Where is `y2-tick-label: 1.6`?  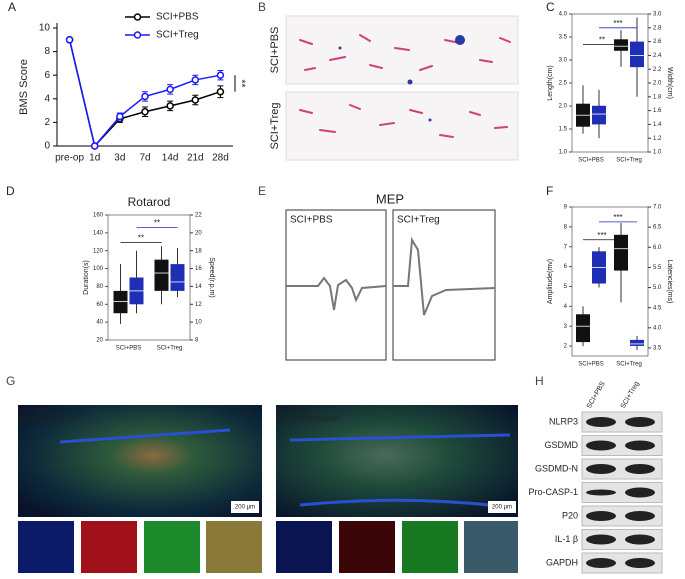 y2-tick-label: 1.6 is located at coordinates (657, 111).